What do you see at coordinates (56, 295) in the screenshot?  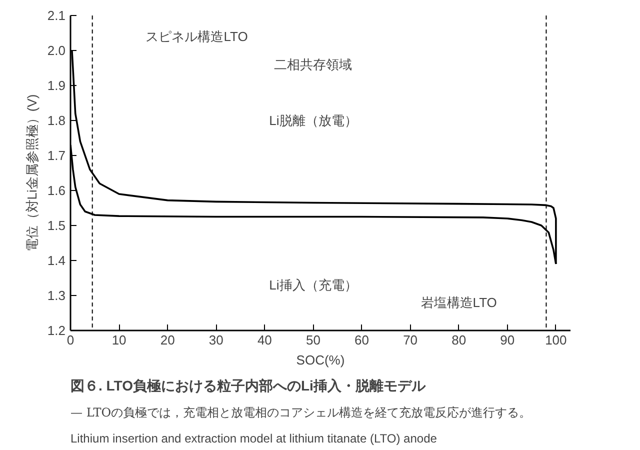 I see `y-tick-label: 1.3` at bounding box center [56, 295].